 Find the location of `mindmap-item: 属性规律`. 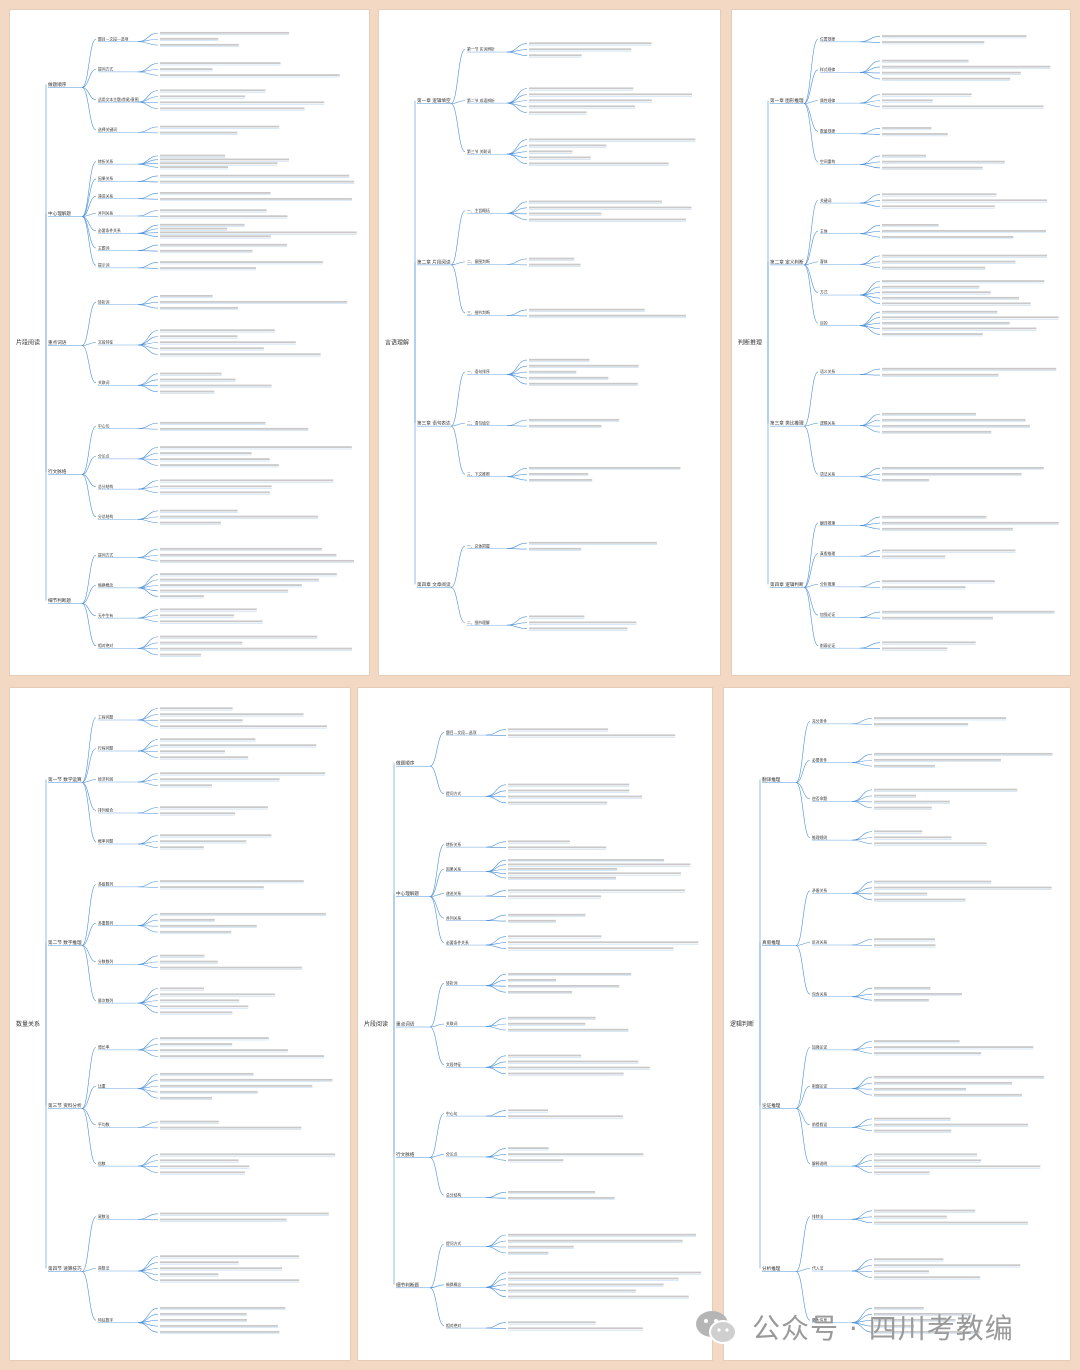

mindmap-item: 属性规律 is located at coordinates (827, 100).